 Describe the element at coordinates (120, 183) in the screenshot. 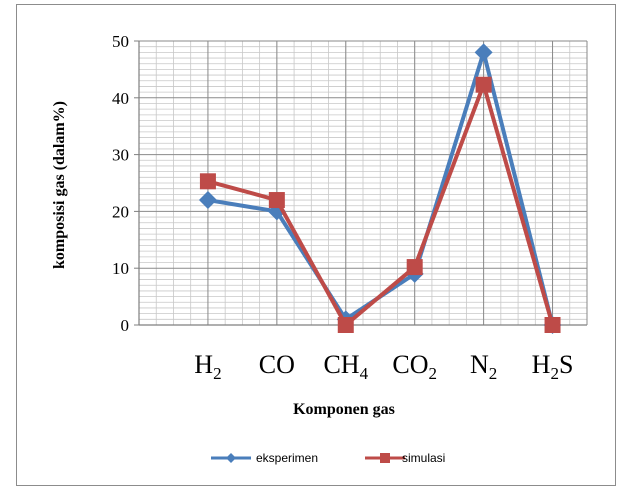

I see `y-tick-labels: 0 10 20 30 40 50` at that location.